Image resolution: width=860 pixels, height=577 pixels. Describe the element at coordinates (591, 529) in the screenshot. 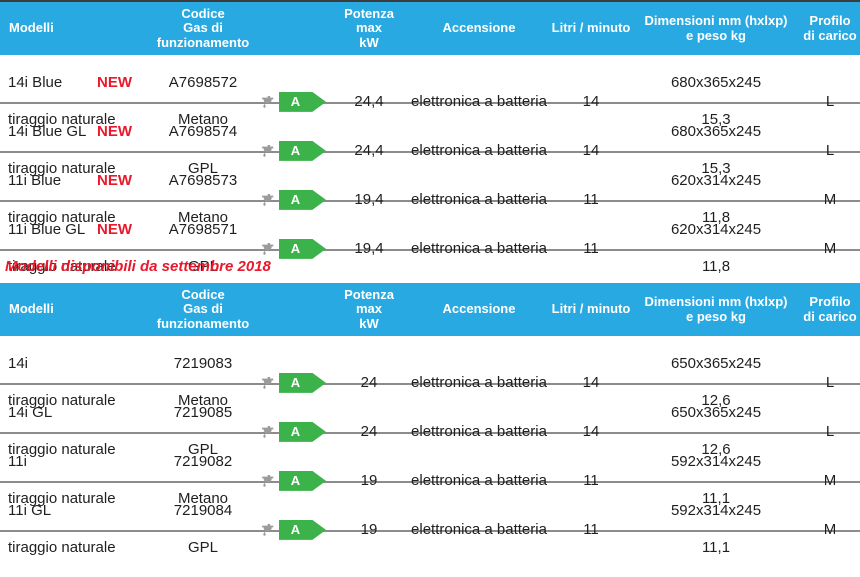

I see `liters-cell: 11` at that location.